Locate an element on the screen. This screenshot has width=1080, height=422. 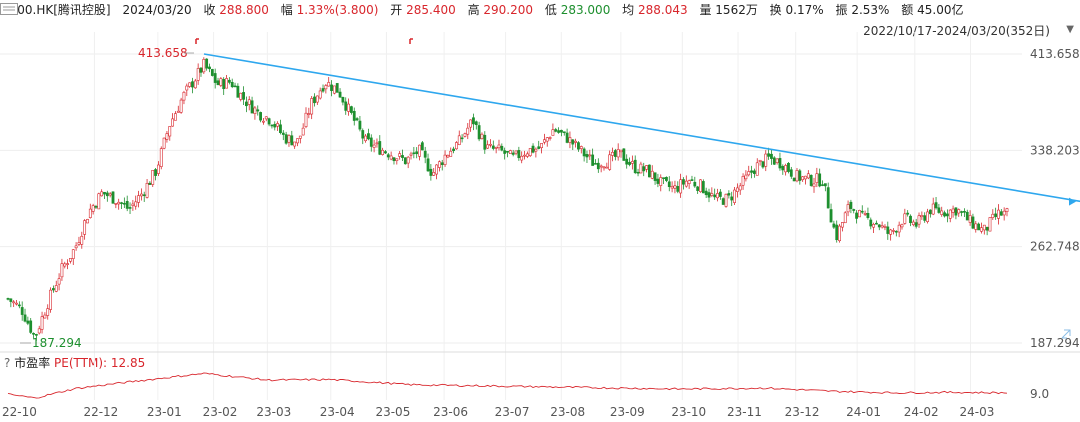
chevron-down-icon: ▼ is located at coordinates (1070, 29).